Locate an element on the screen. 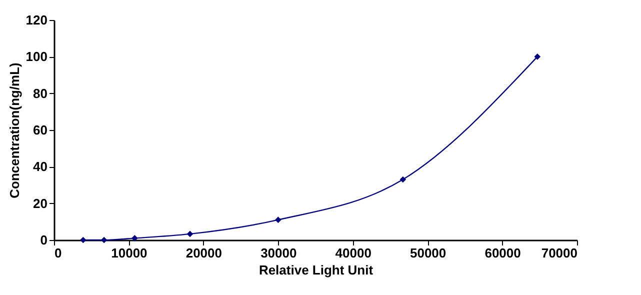 This screenshot has height=295, width=641. x-axis-title: Relative Light Unit is located at coordinates (316, 270).